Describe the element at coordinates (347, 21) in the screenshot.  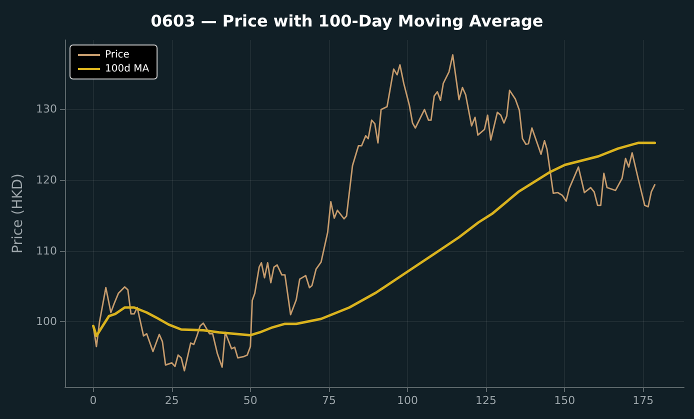
I see `chart-title: 0603 — Price with 100-Day Moving Average` at that location.